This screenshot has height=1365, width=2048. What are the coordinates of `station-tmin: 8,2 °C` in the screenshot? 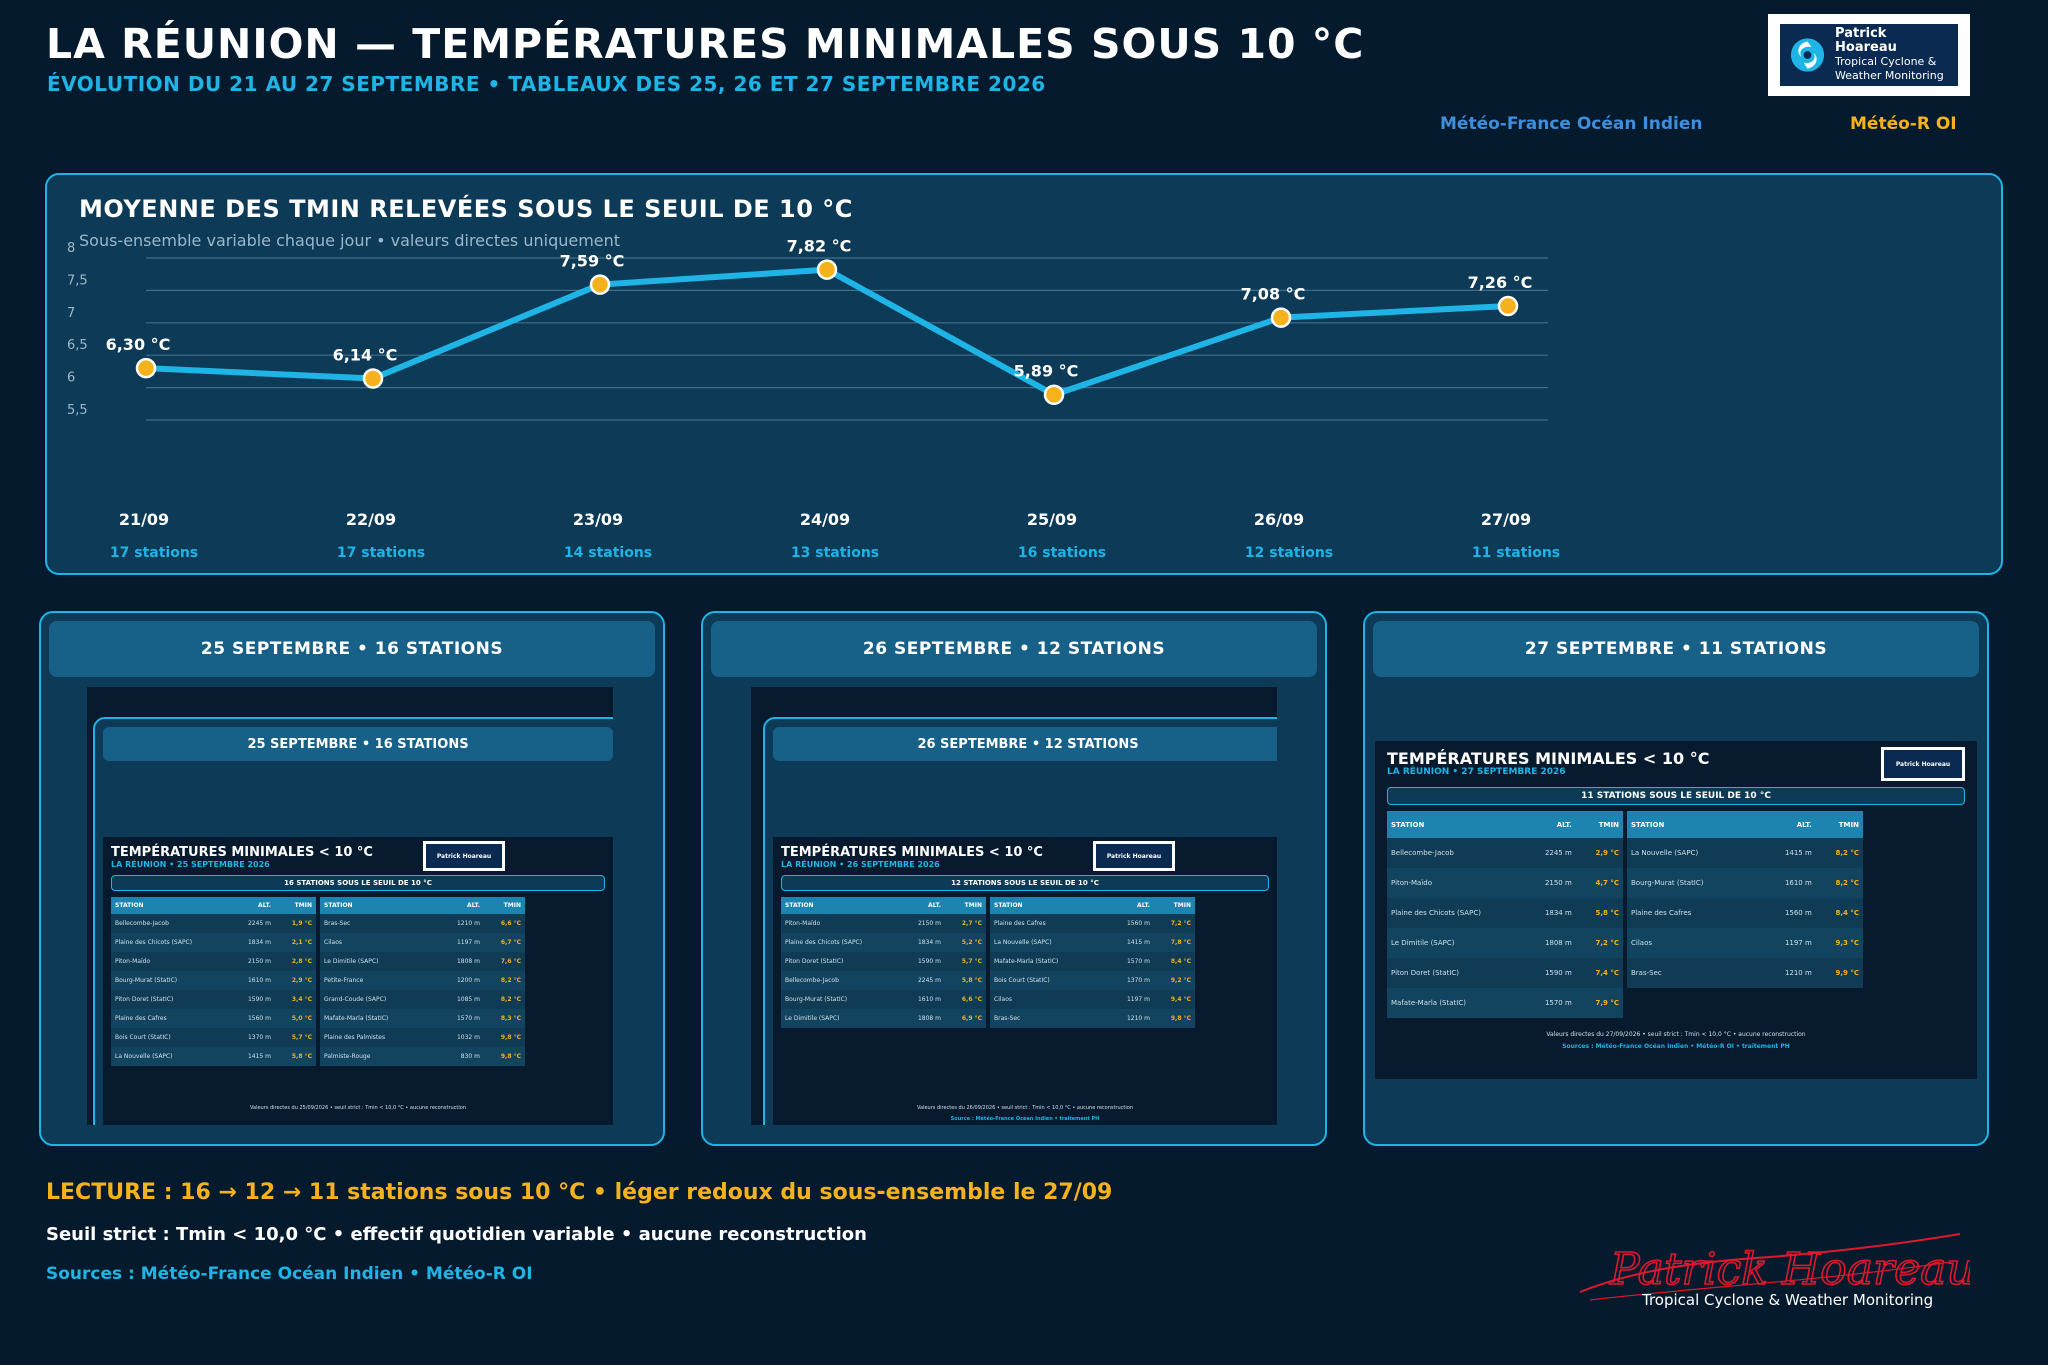 It's located at (504, 1000).